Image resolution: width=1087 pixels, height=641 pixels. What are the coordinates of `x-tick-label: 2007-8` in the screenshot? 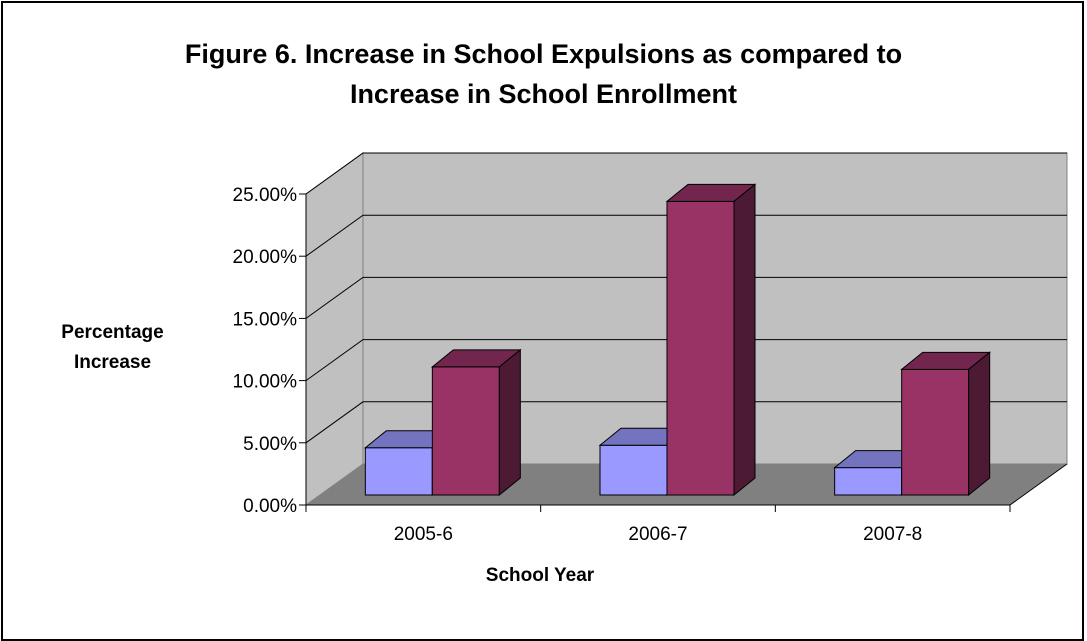 It's located at (892, 534).